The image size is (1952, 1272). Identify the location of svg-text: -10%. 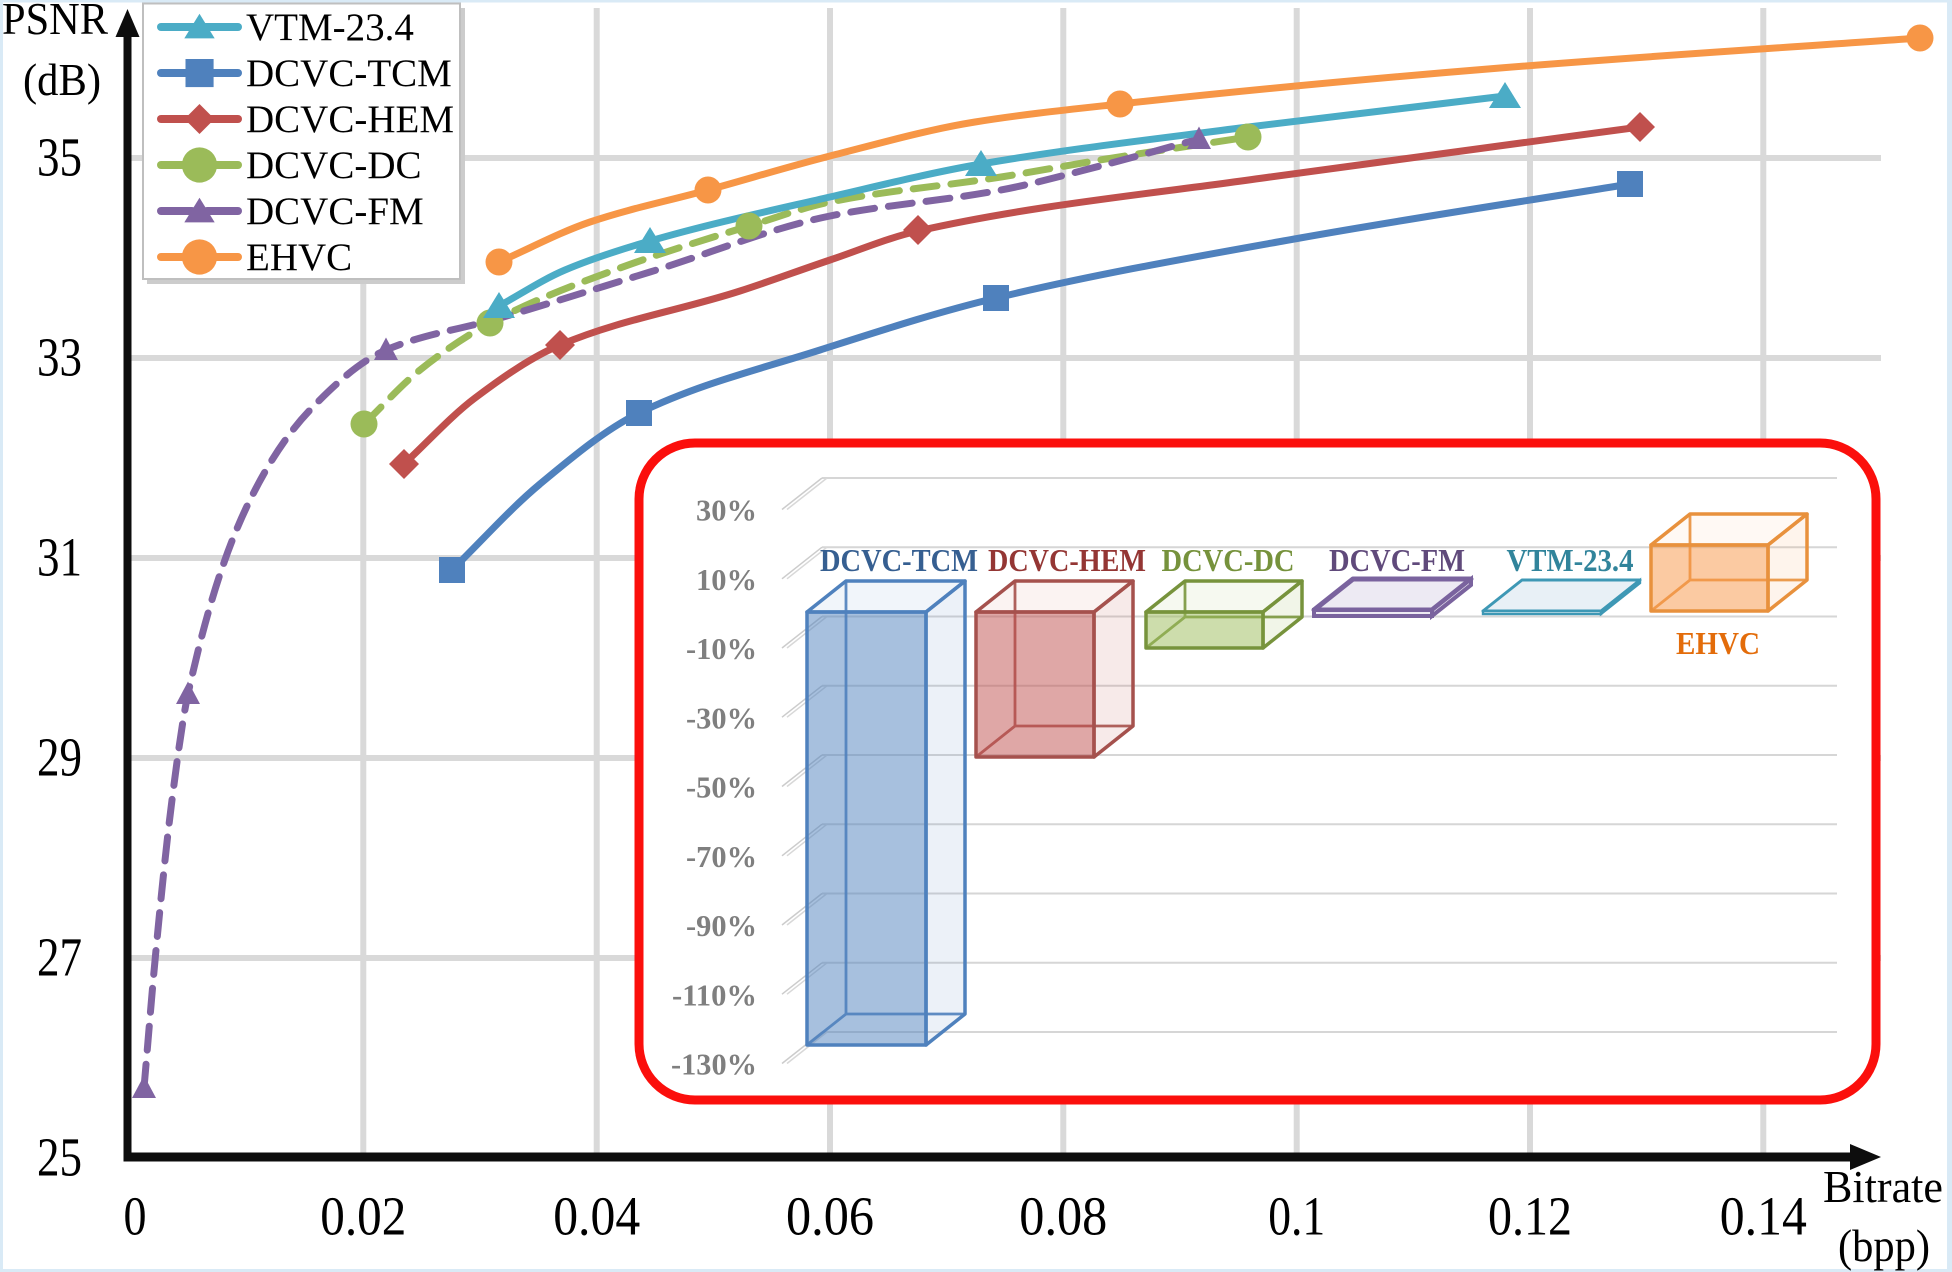
(721, 648).